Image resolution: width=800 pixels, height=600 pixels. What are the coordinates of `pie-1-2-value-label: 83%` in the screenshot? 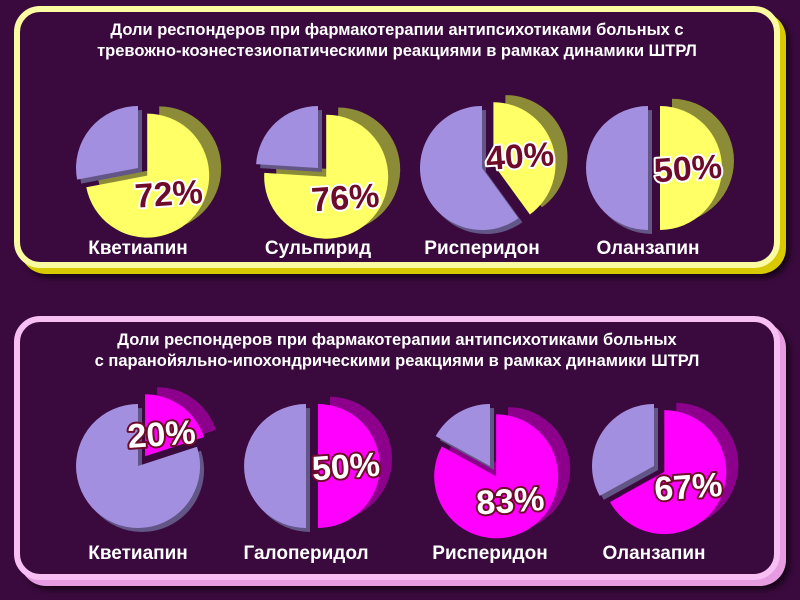 It's located at (510, 501).